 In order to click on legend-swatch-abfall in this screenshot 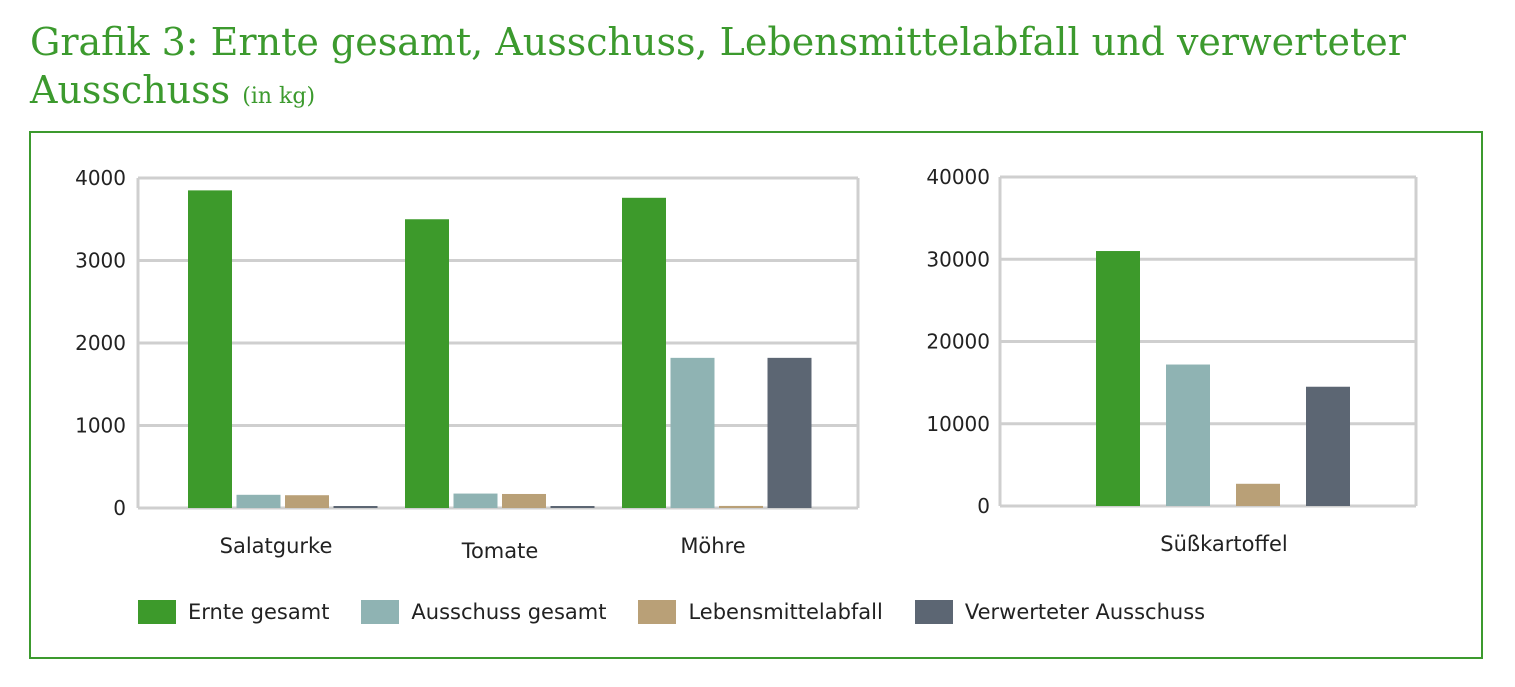, I will do `click(657, 612)`.